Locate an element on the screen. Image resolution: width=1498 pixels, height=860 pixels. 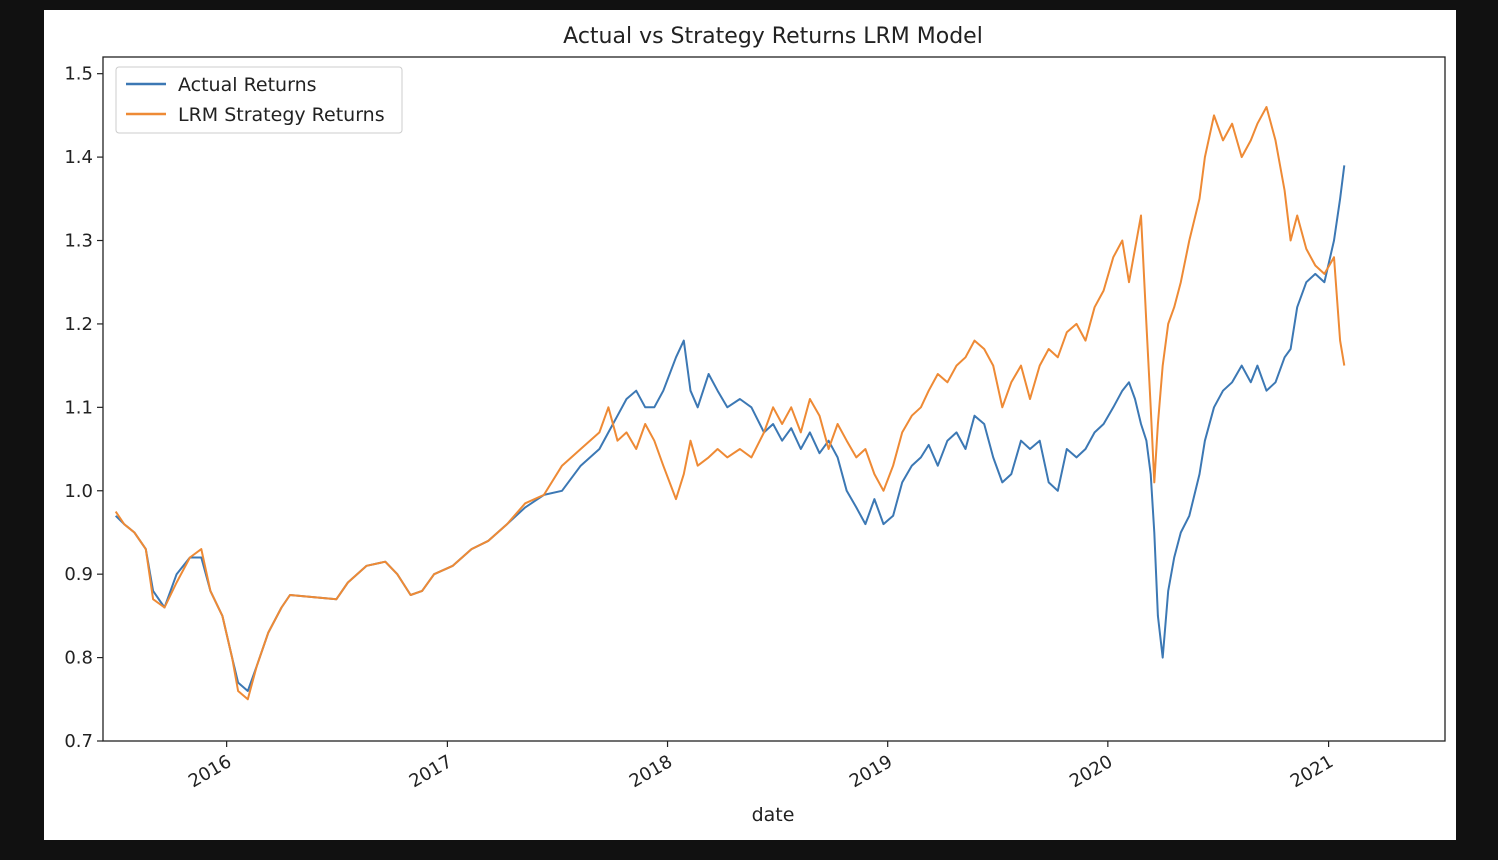
y-tick-label: 0.8 is located at coordinates (78, 658).